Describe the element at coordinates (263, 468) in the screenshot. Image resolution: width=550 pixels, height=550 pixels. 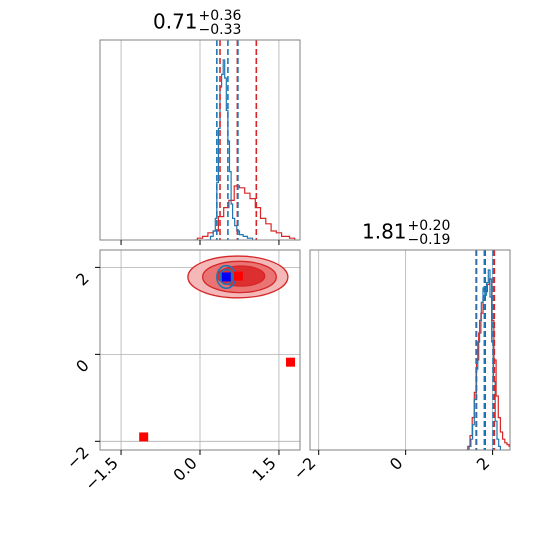
I see `s2d-xaxis-ticklabel-2: 1.5` at that location.